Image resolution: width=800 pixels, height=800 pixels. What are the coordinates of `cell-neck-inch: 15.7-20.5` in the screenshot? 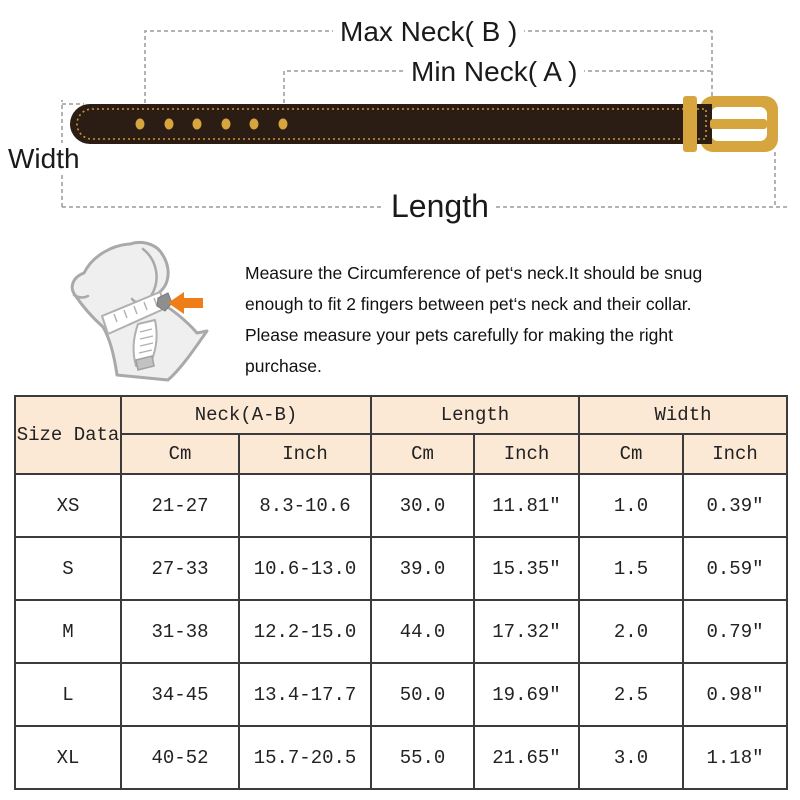 It's located at (305, 757).